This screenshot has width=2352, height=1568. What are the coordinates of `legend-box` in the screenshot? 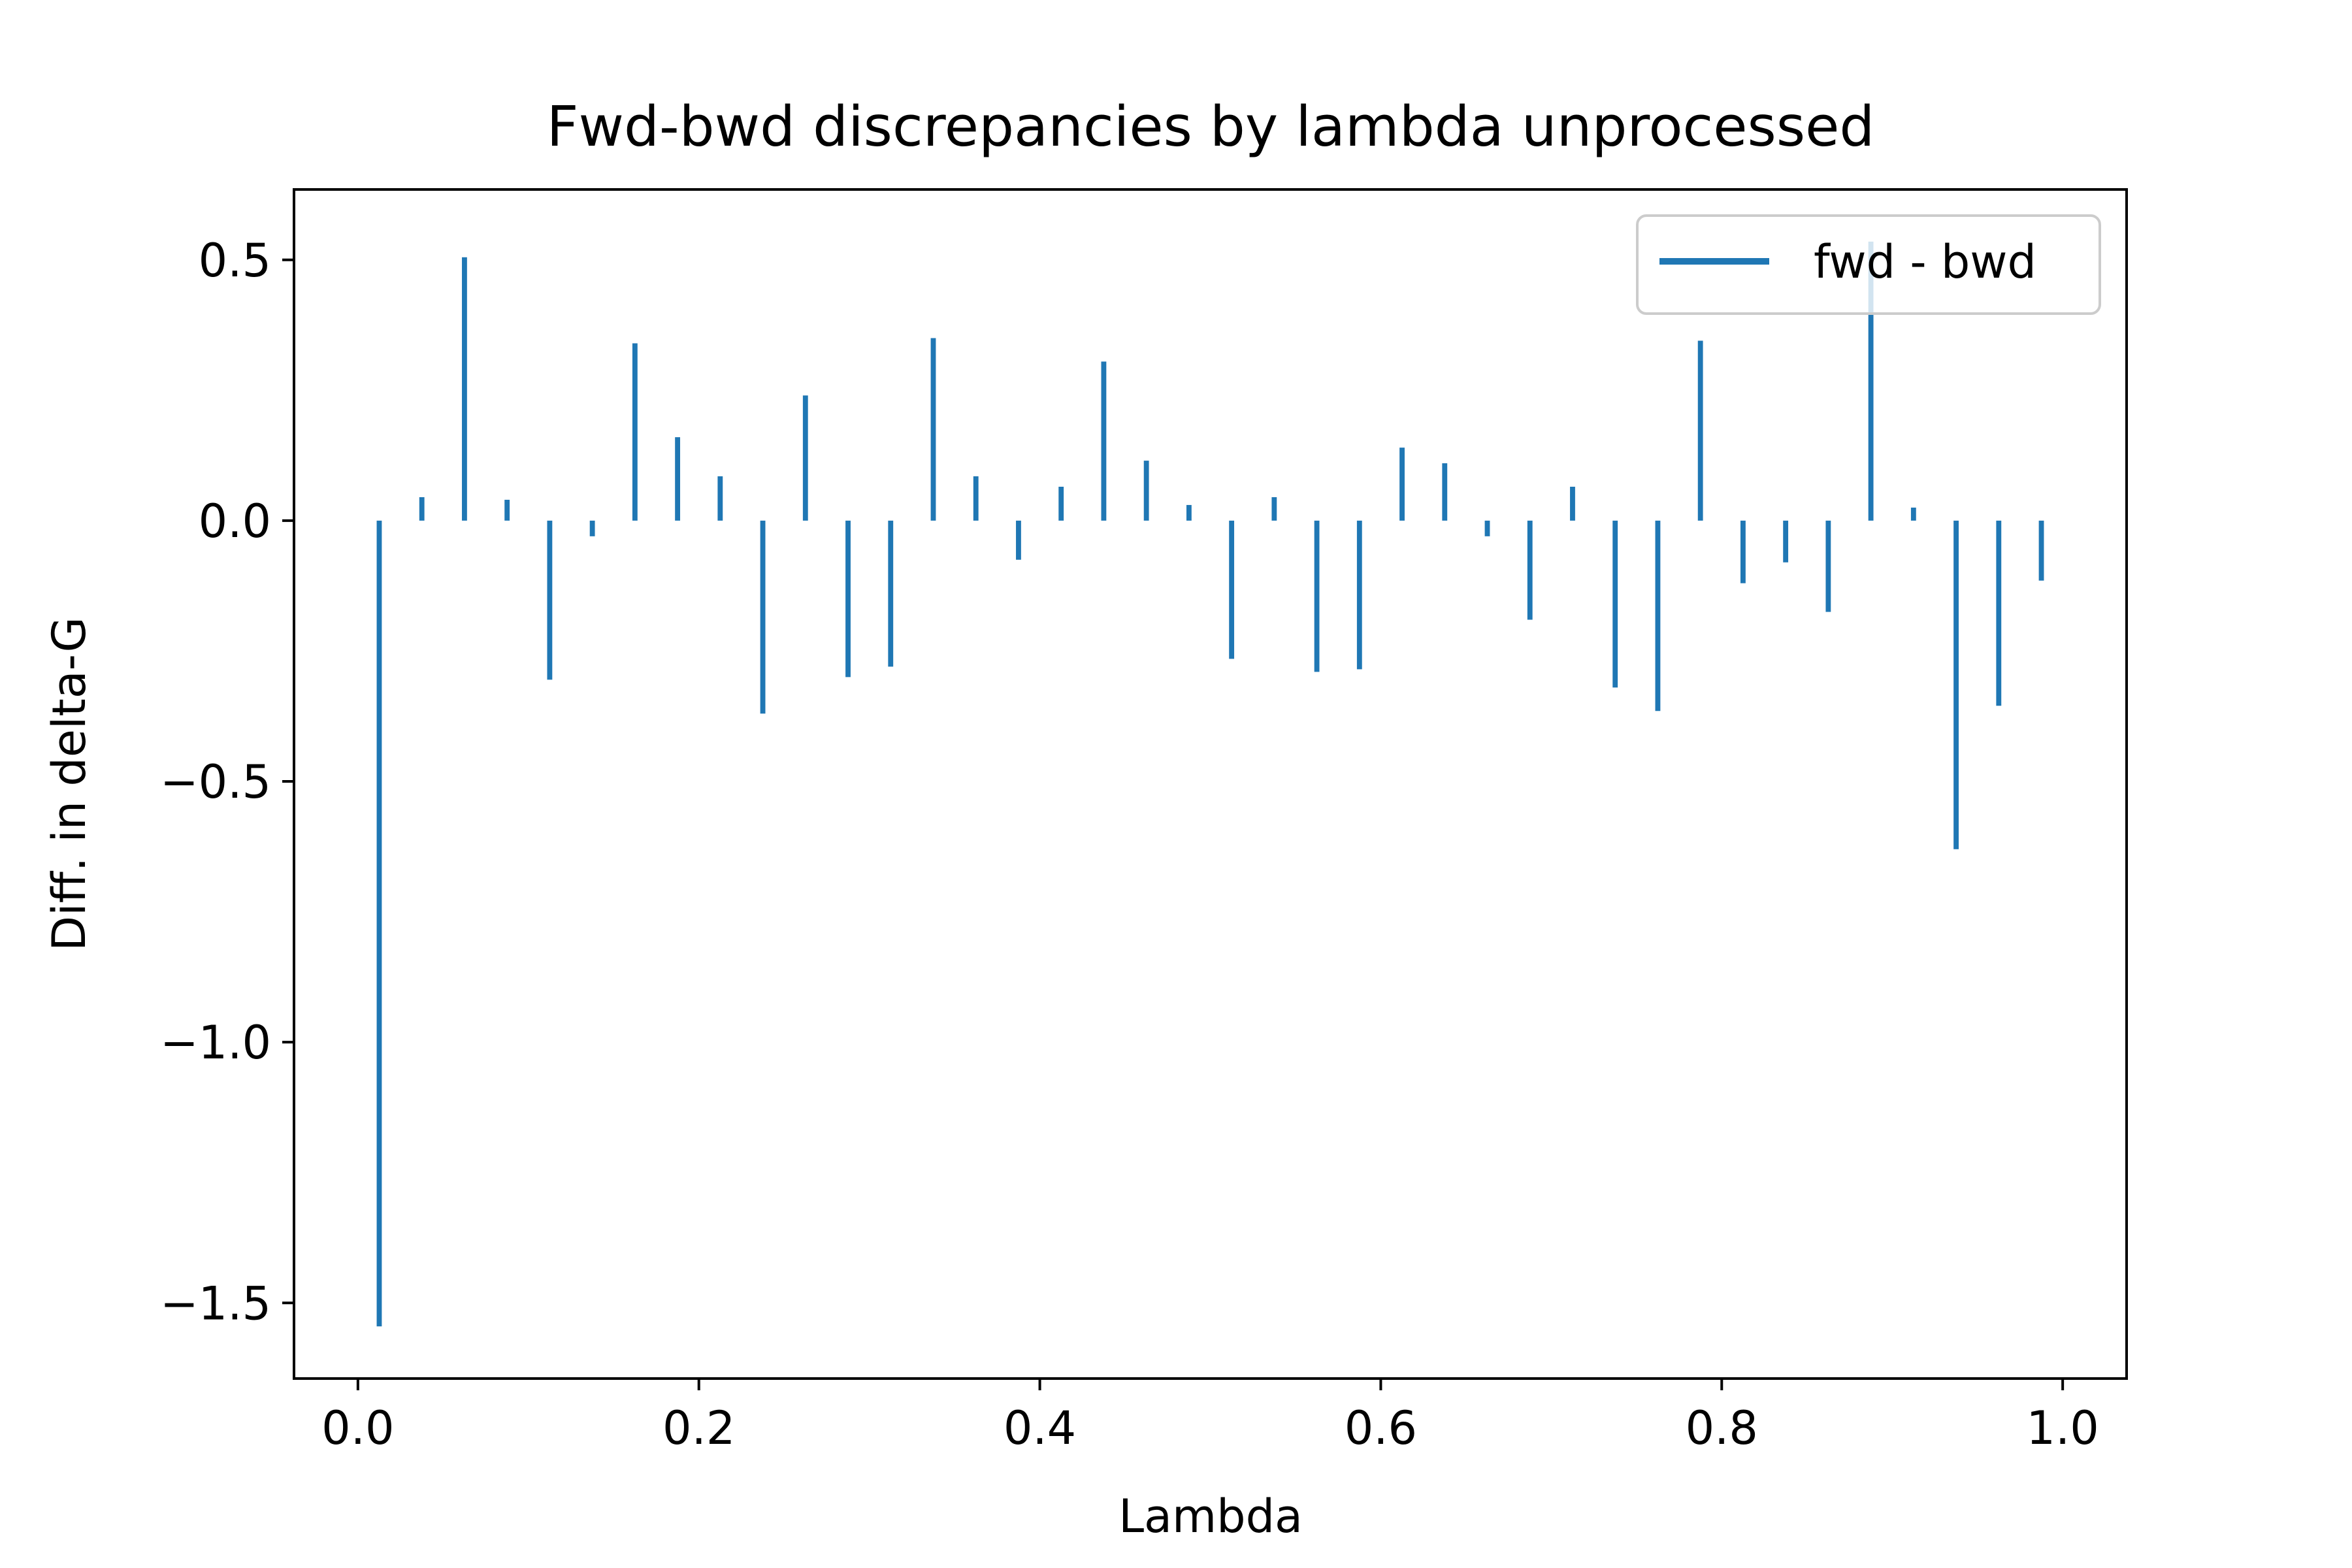 It's located at (1868, 264).